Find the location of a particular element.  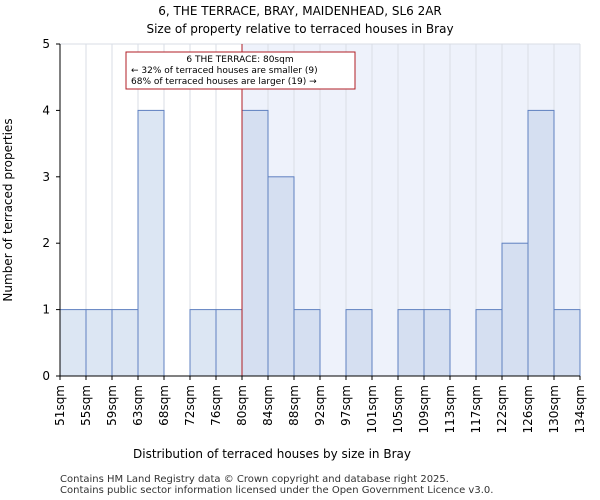

x-tick-label: 59sqm is located at coordinates (112, 405).